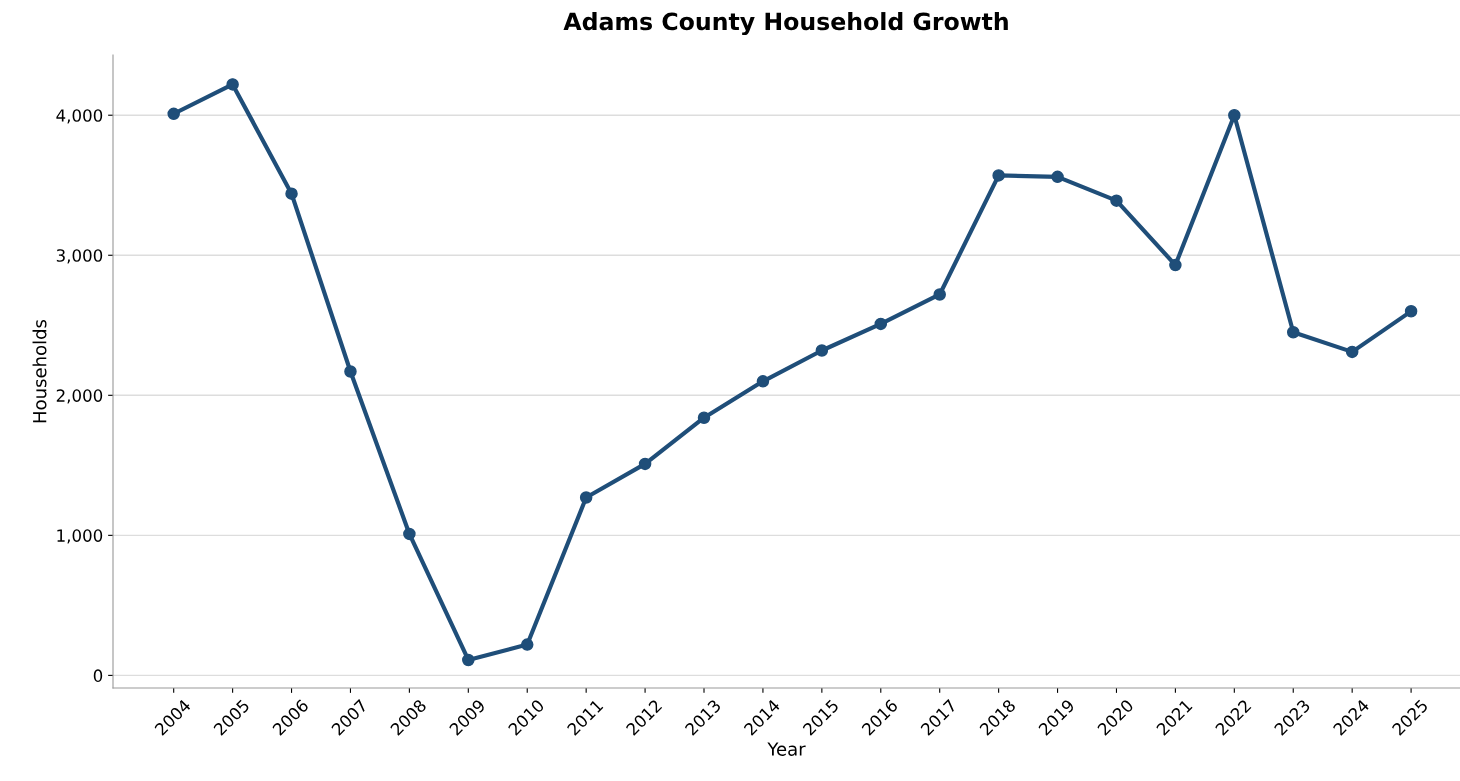 The width and height of the screenshot is (1460, 781). What do you see at coordinates (79, 256) in the screenshot?
I see `y-tick-label: 3,000` at bounding box center [79, 256].